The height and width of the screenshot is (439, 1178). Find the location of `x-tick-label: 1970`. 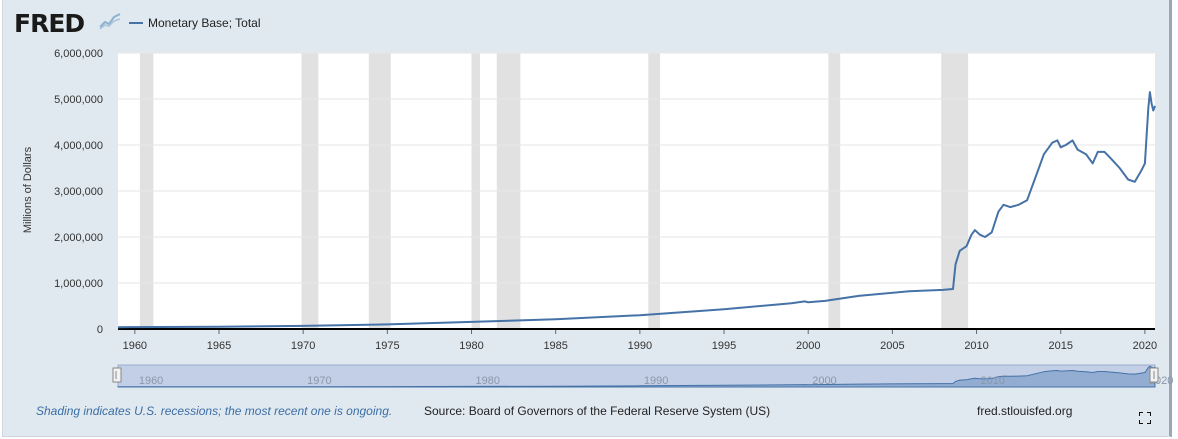

x-tick-label: 1970 is located at coordinates (303, 346).